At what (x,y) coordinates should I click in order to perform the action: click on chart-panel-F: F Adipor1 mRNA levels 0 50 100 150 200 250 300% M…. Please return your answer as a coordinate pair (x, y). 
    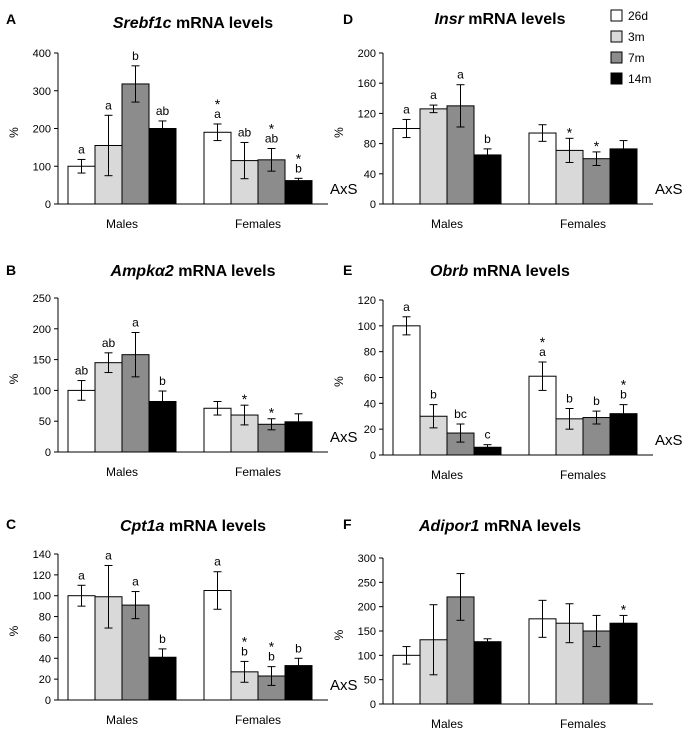
    Looking at the image, I should click on (492, 623).